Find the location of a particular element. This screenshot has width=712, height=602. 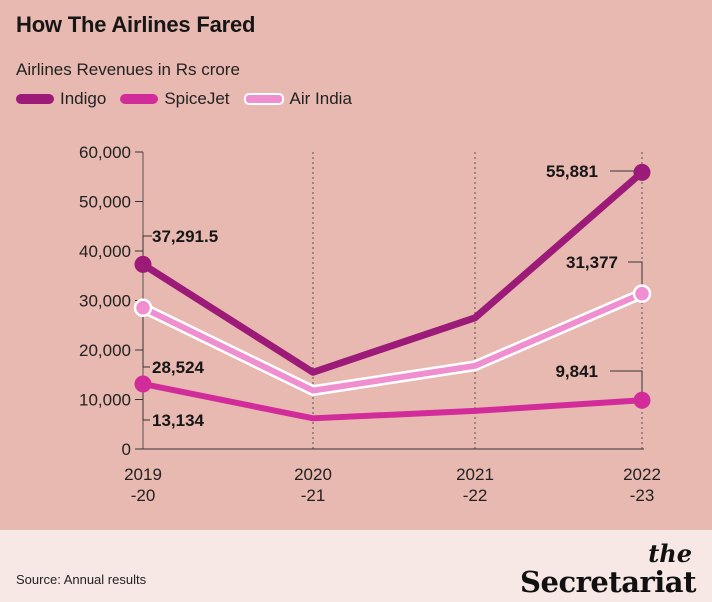

data-label-indigo-3: 55,881 is located at coordinates (572, 171).